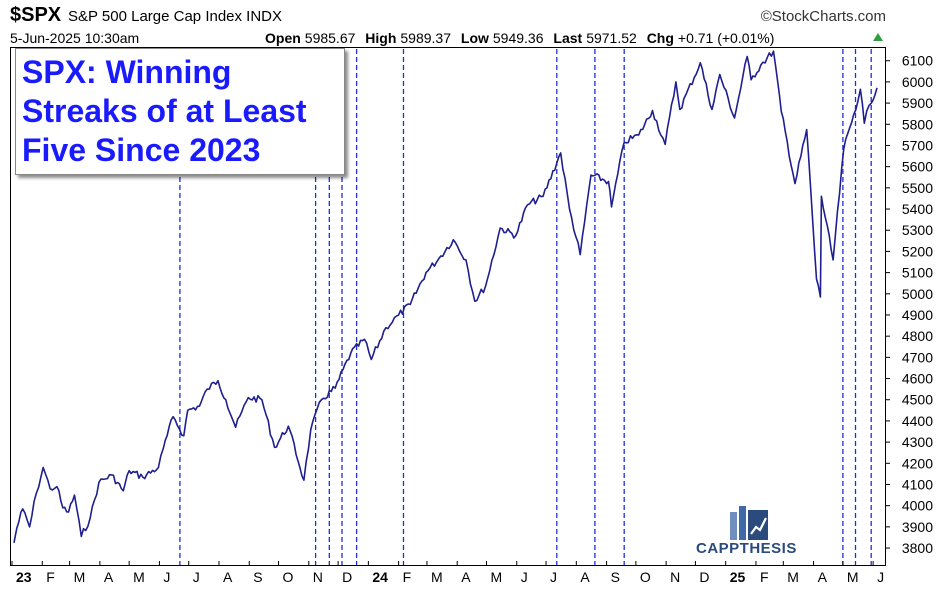 Image resolution: width=936 pixels, height=596 pixels. What do you see at coordinates (917, 527) in the screenshot?
I see `y-tick-label: 3900` at bounding box center [917, 527].